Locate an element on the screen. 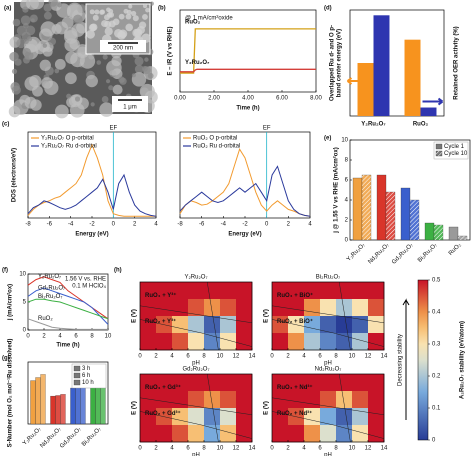 This screenshot has width=474, height=456. annotation: 0.1 M HClO₄ is located at coordinates (89, 287).